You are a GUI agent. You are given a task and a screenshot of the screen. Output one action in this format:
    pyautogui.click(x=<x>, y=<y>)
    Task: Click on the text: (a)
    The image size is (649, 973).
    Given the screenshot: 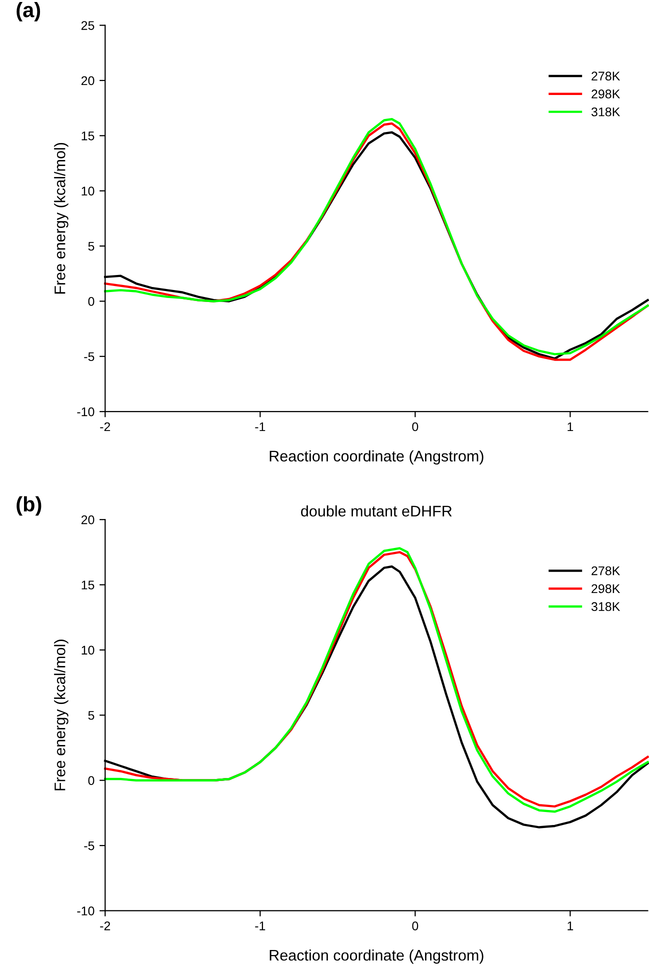 What is the action you would take?
    pyautogui.click(x=28, y=12)
    